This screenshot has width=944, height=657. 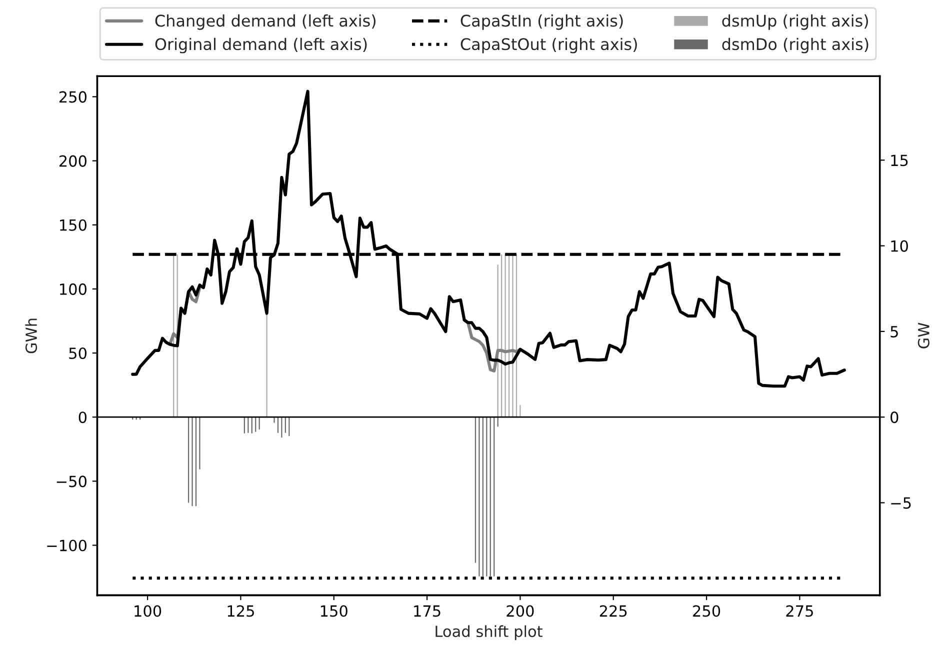 I want to click on legend-label: Original demand (left axis), so click(x=261, y=46).